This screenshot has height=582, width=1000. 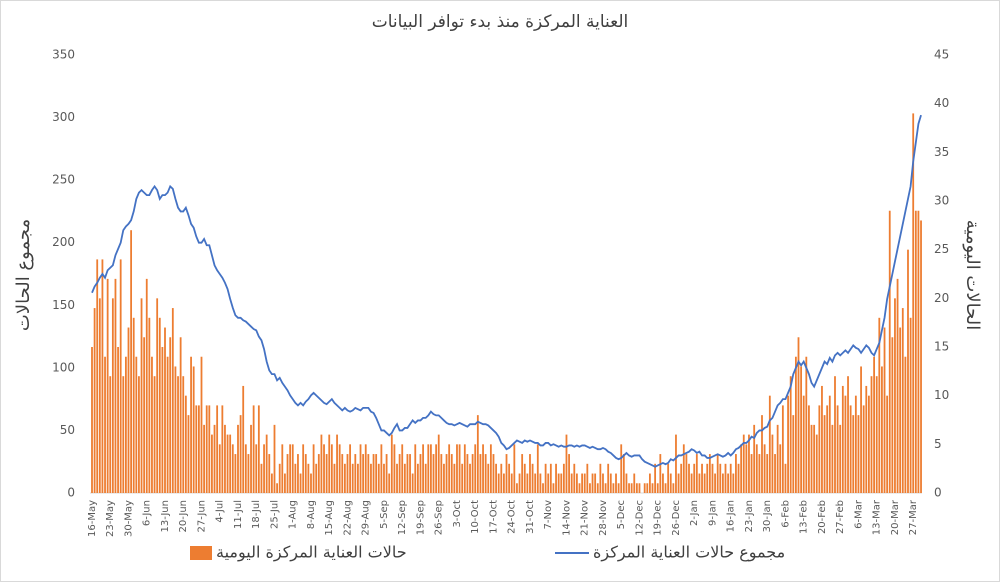 I want to click on x-tick-label: 2-Jan, so click(x=694, y=513).